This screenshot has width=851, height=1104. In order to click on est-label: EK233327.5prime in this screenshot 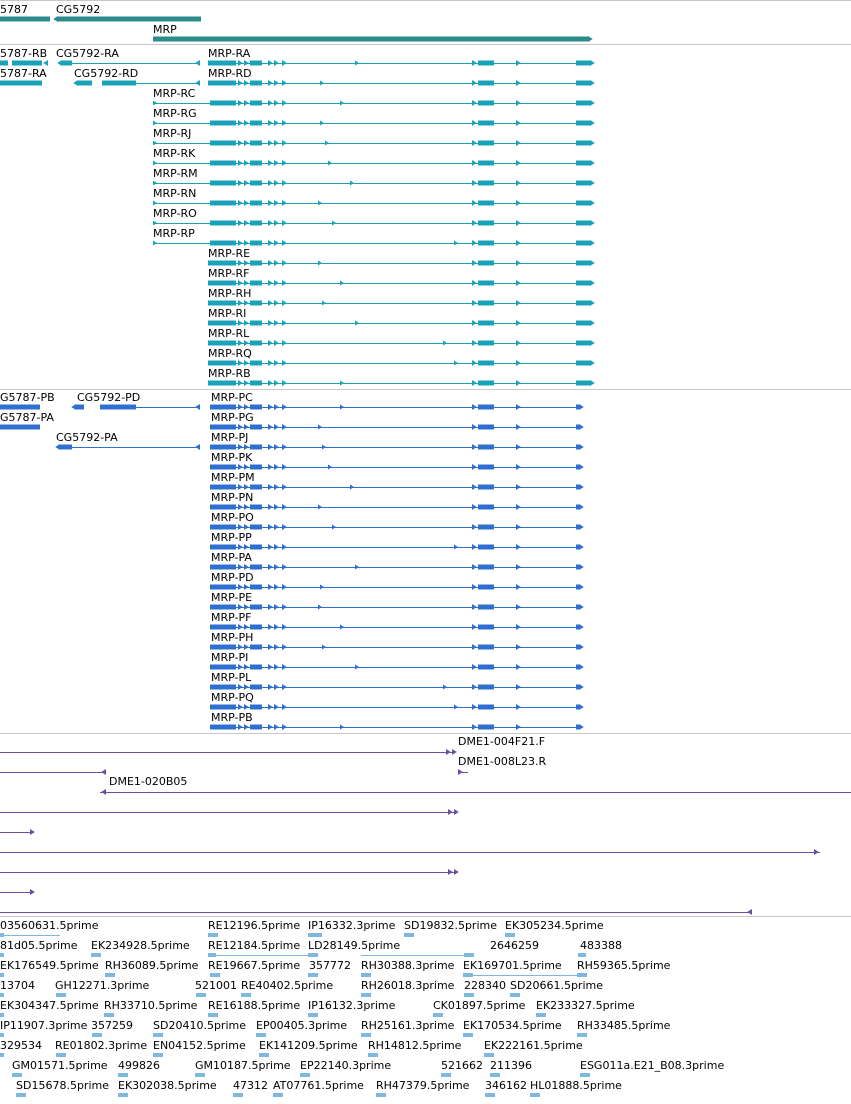, I will do `click(585, 1005)`.